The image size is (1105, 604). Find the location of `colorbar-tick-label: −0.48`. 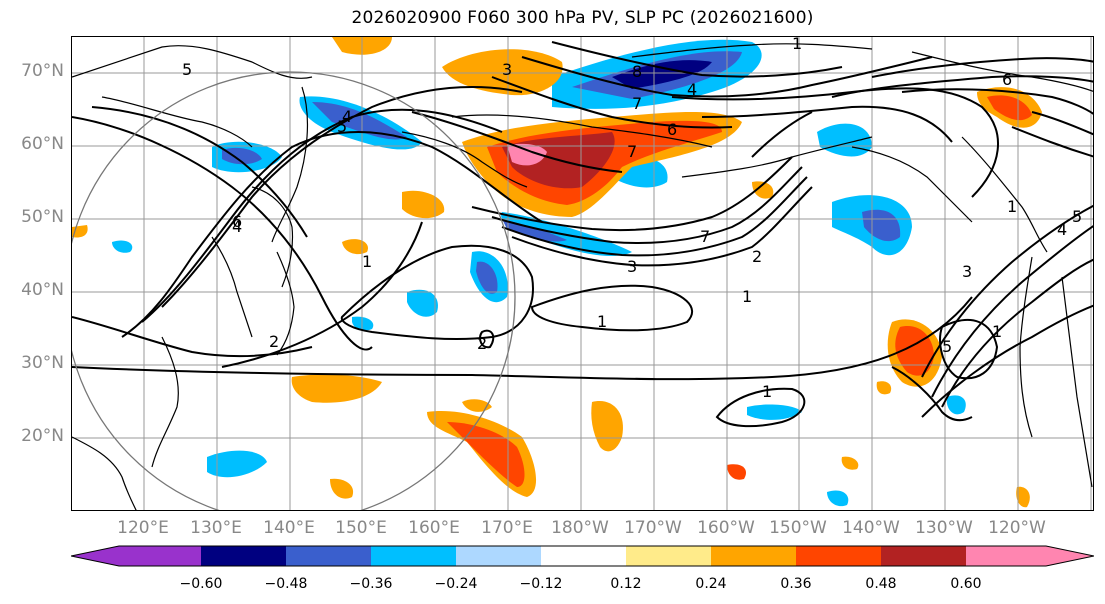

colorbar-tick-label: −0.48 is located at coordinates (286, 584).